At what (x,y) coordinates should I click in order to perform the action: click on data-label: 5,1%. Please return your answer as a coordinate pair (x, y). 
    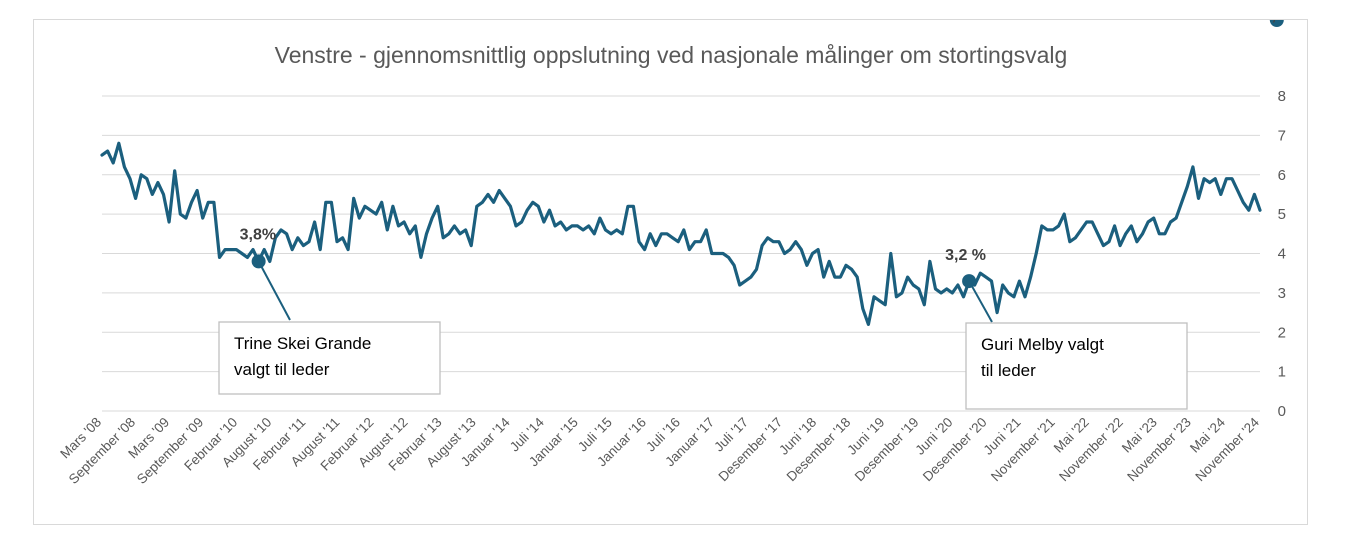
    Looking at the image, I should click on (1281, 22).